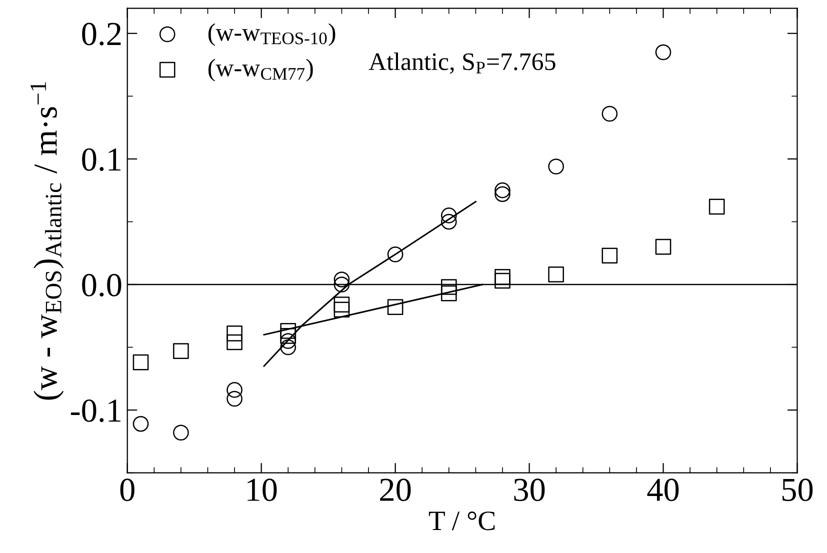 This screenshot has width=827, height=553. Describe the element at coordinates (797, 490) in the screenshot. I see `x-tick-label: 50` at that location.